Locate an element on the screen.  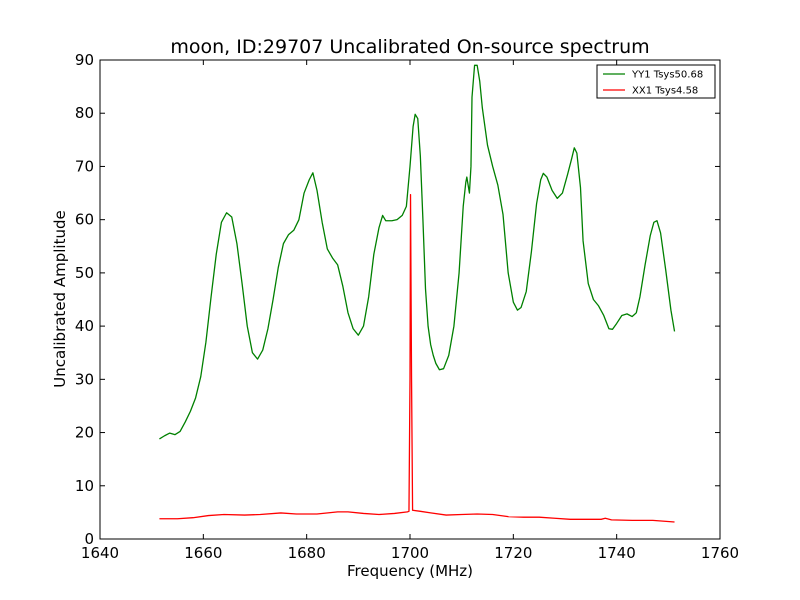
x-tick-label: 1740 is located at coordinates (617, 553).